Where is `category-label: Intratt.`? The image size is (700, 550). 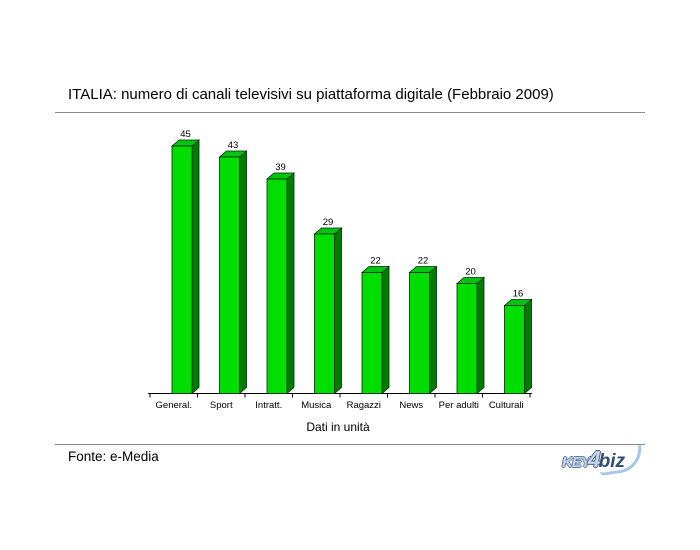 category-label: Intratt. is located at coordinates (268, 405).